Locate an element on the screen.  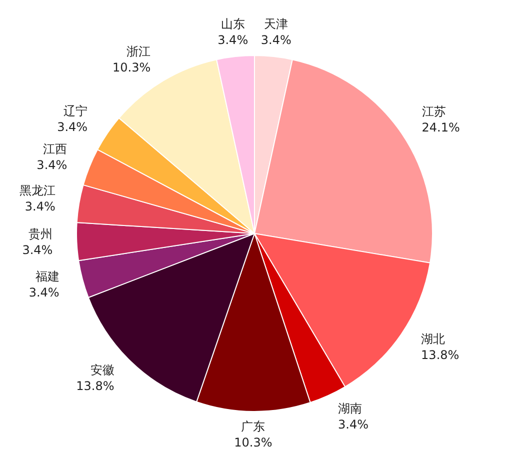
slice-label: 湖南 is located at coordinates (350, 409).